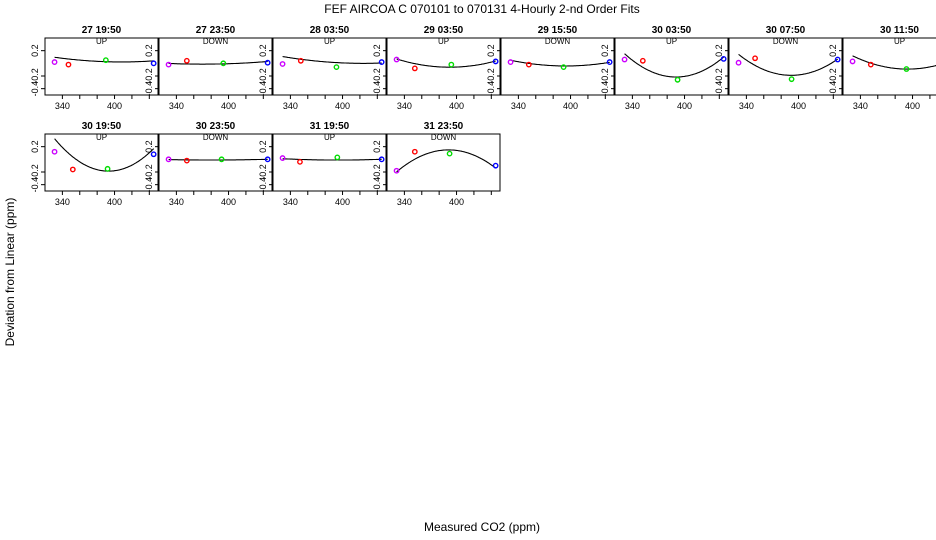  What do you see at coordinates (899, 30) in the screenshot?
I see `panel-time-label: 30 11:50` at bounding box center [899, 30].